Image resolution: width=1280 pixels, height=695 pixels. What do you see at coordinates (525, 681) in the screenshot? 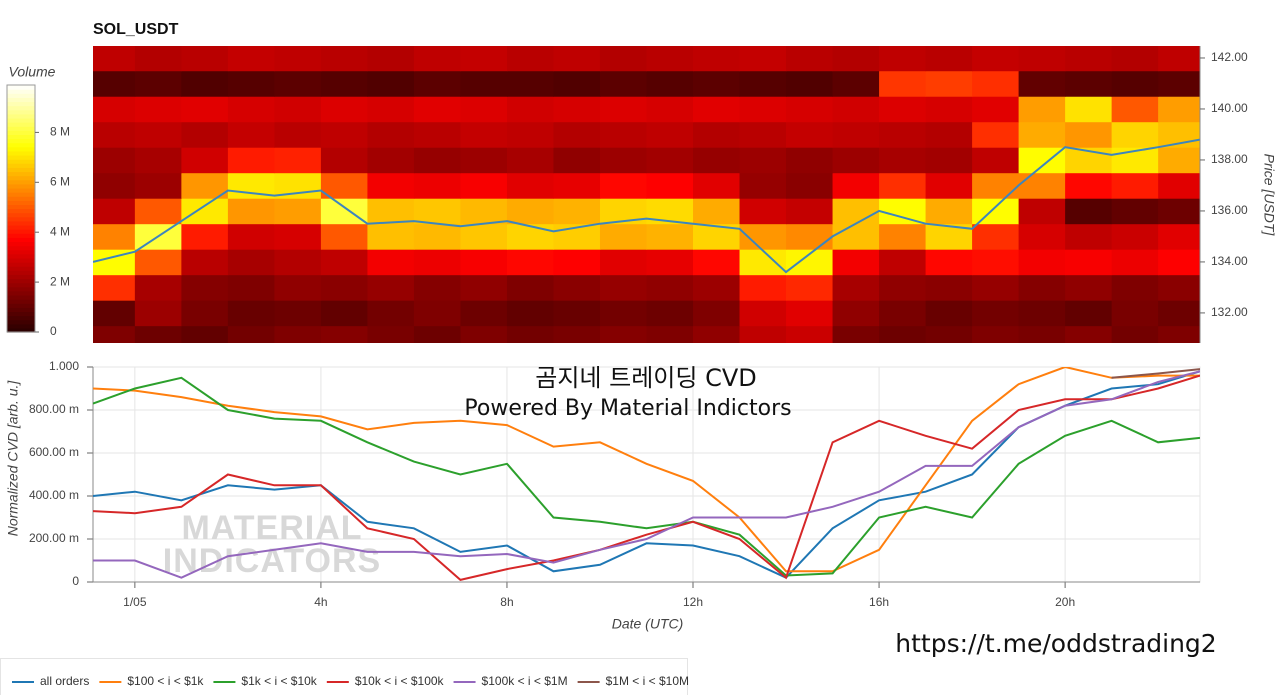
I see `legend-label: $100k < i < $1M` at bounding box center [525, 681].